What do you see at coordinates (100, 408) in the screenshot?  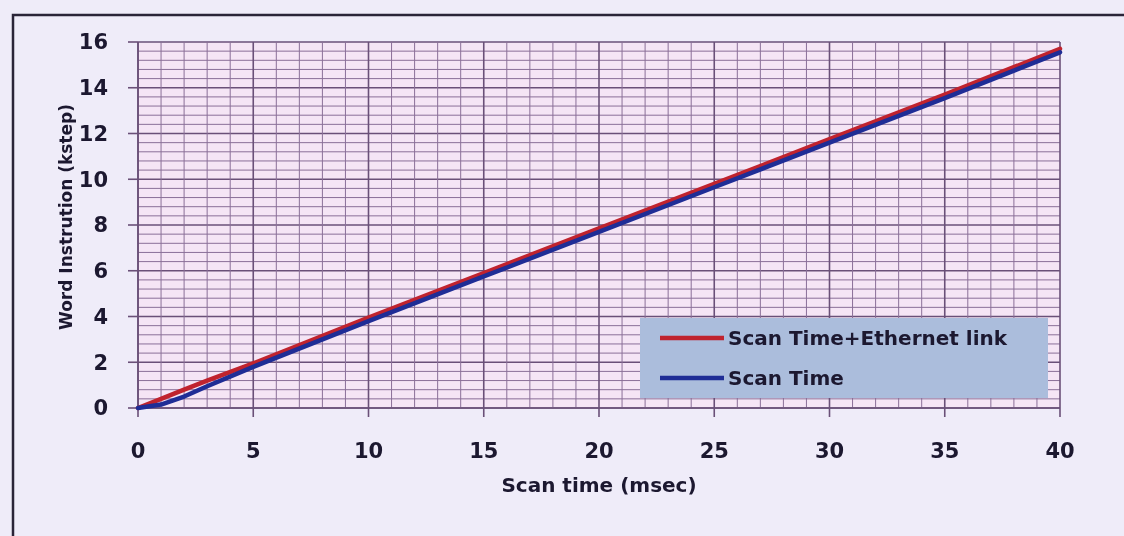 I see `y-tick-label: 0` at bounding box center [100, 408].